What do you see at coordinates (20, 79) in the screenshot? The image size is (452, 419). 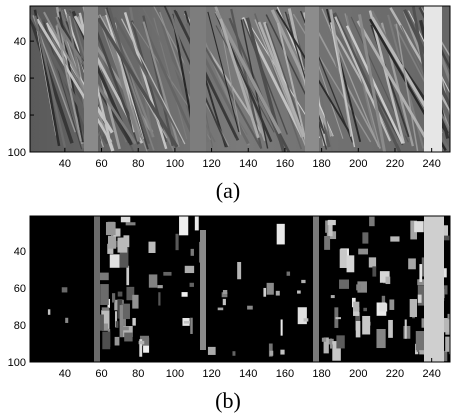 I see `y-tick-label: 60` at bounding box center [20, 79].